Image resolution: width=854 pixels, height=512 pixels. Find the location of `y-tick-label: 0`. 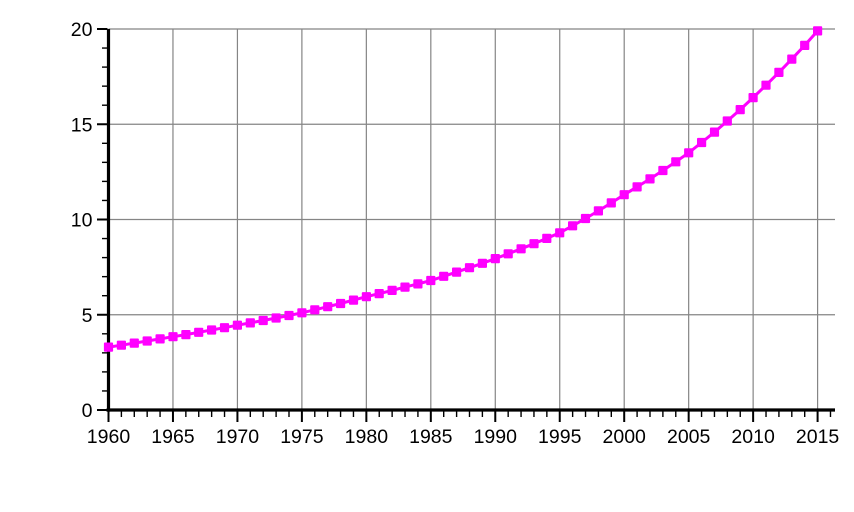

y-tick-label: 0 is located at coordinates (87, 411).